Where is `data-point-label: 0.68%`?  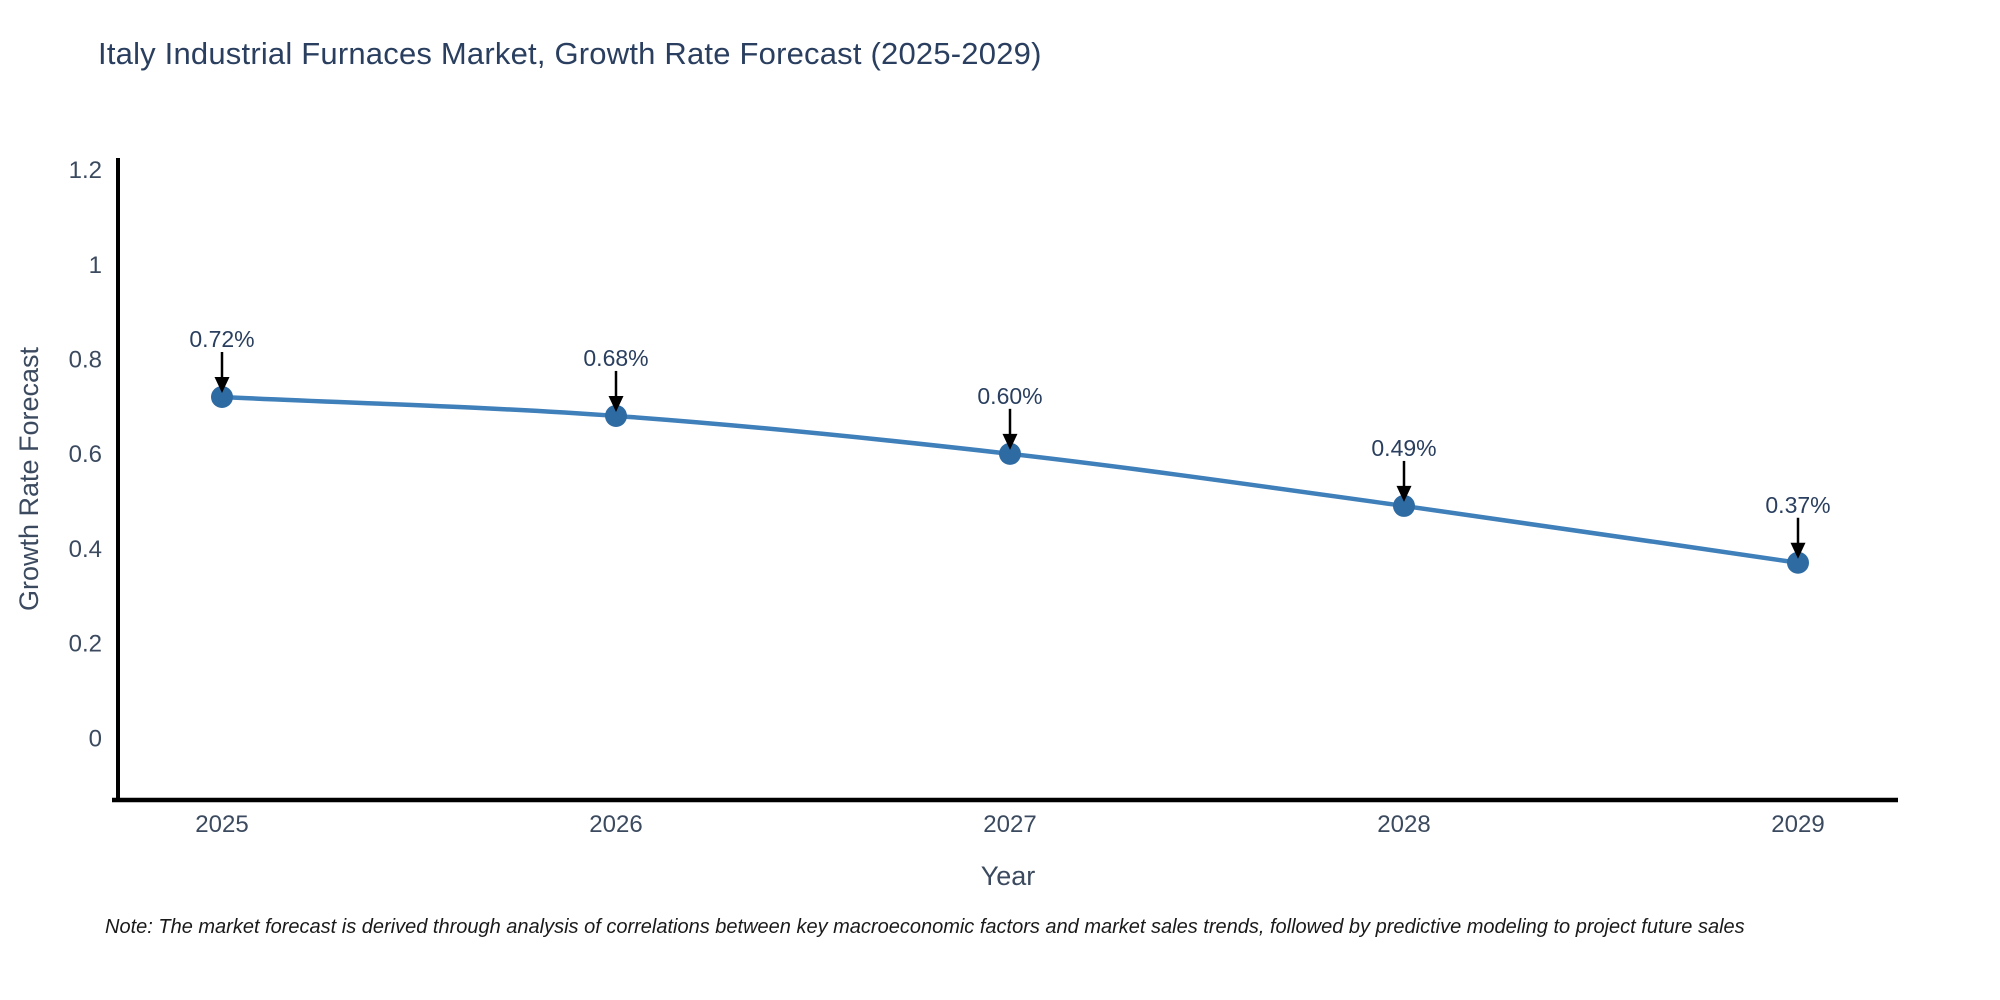 data-point-label: 0.68% is located at coordinates (615, 358).